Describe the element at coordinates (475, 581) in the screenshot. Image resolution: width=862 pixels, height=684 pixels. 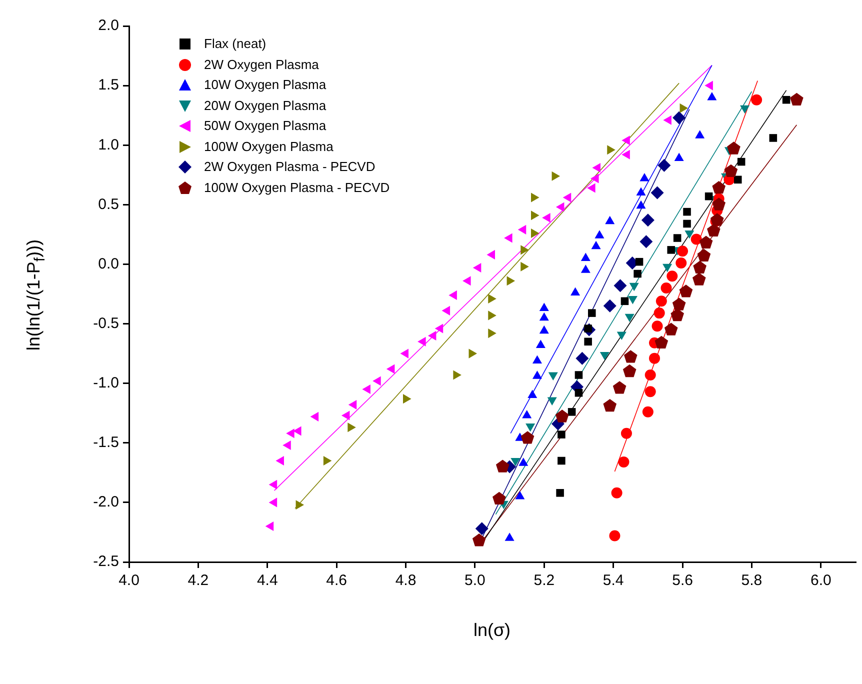
I see `x-tick-label: 5.0` at that location.